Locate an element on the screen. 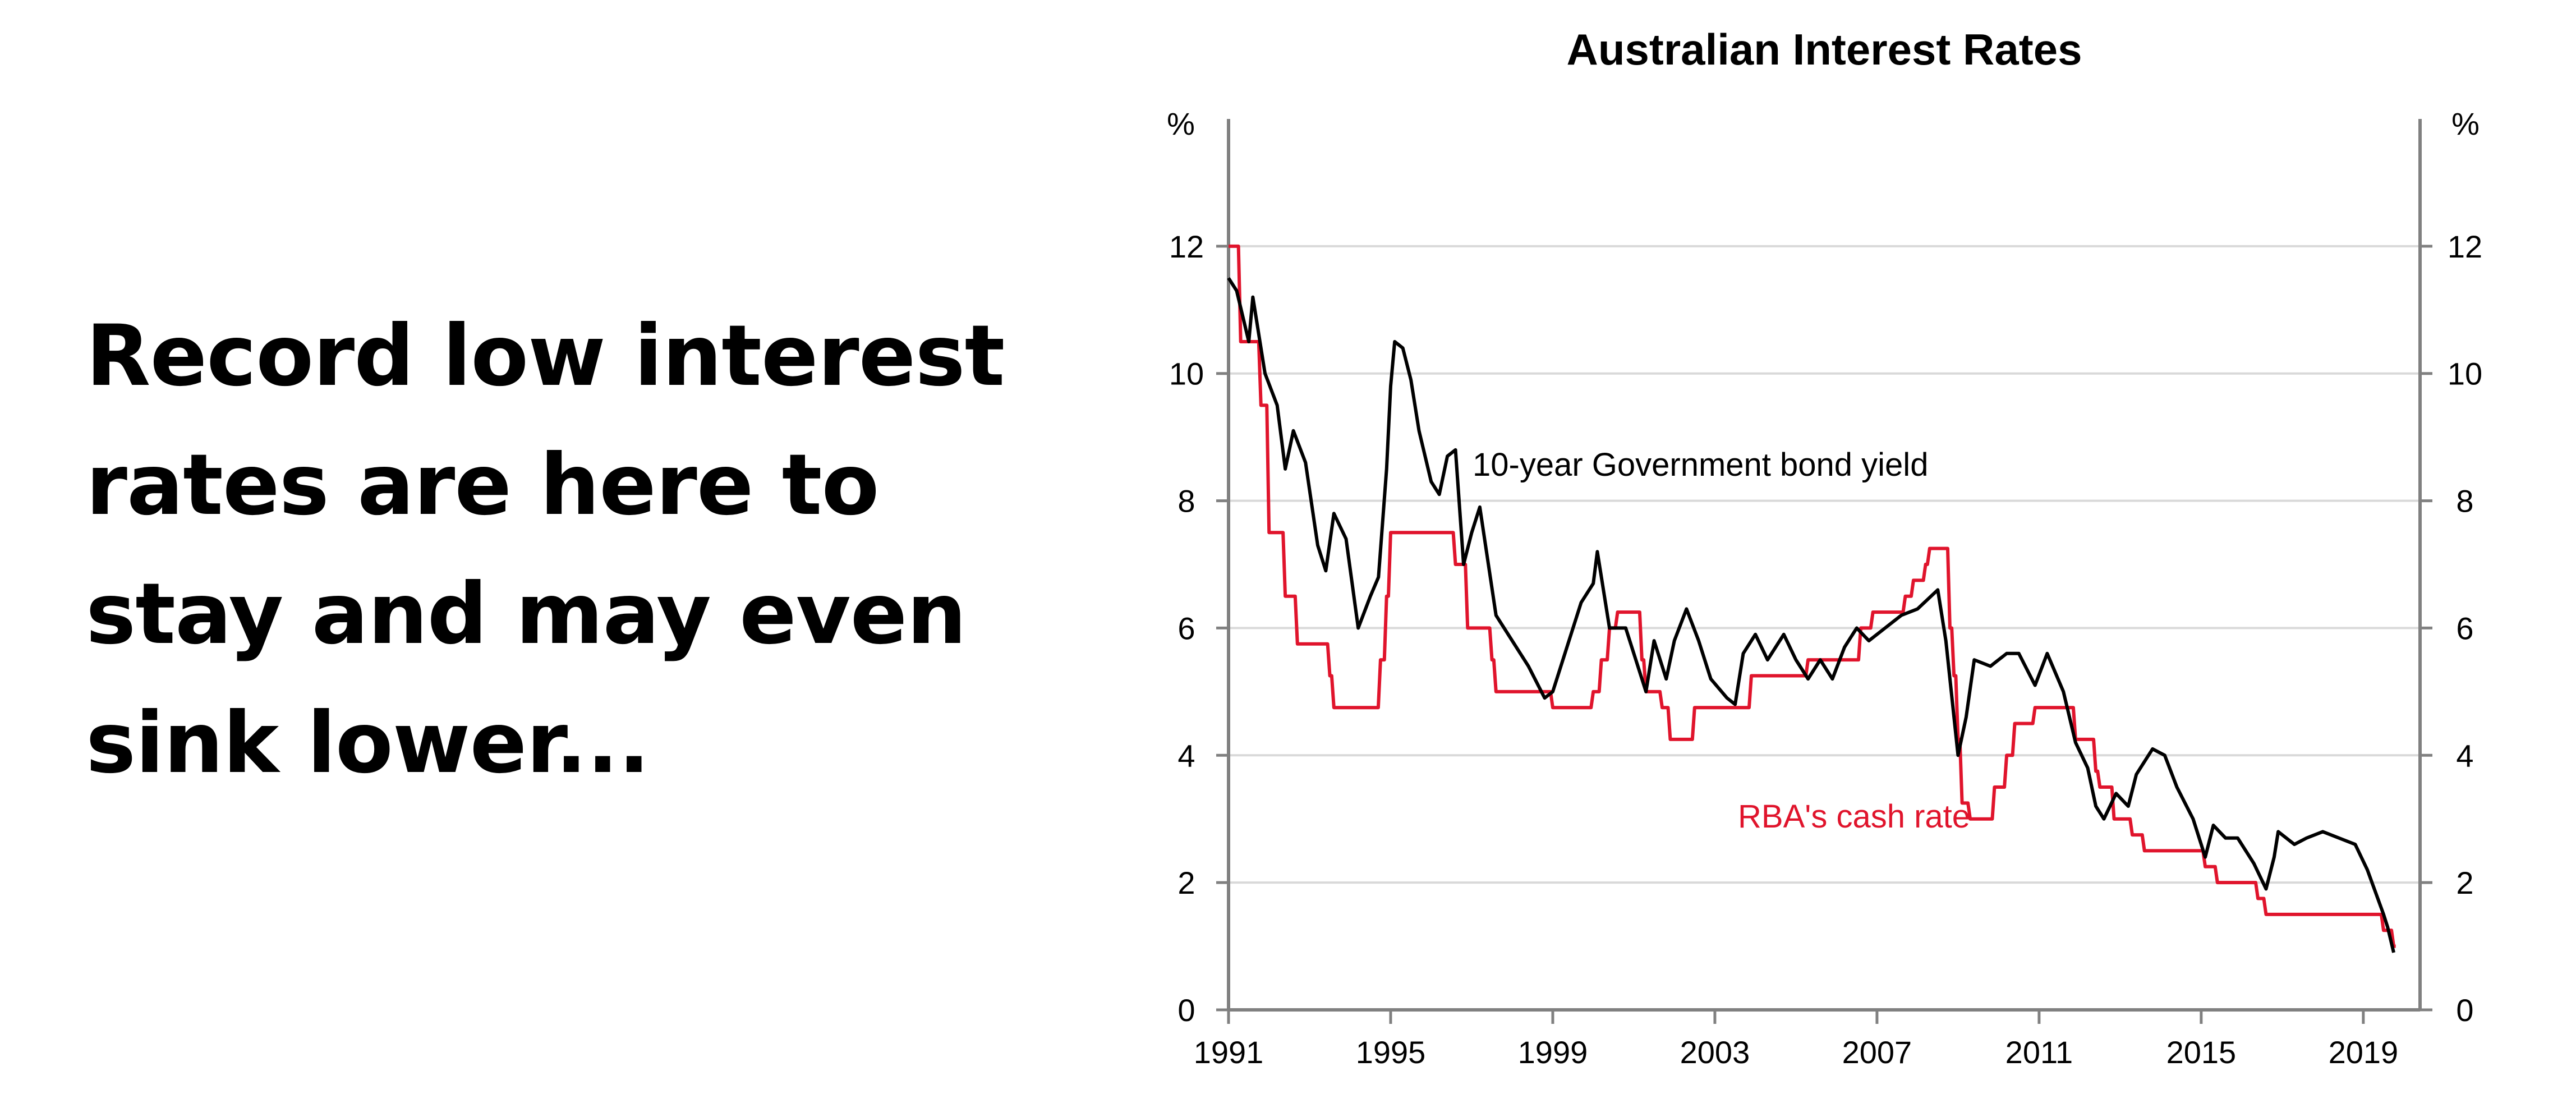 This screenshot has width=2576, height=1094. y-tick-label-left: 10 is located at coordinates (1186, 374).